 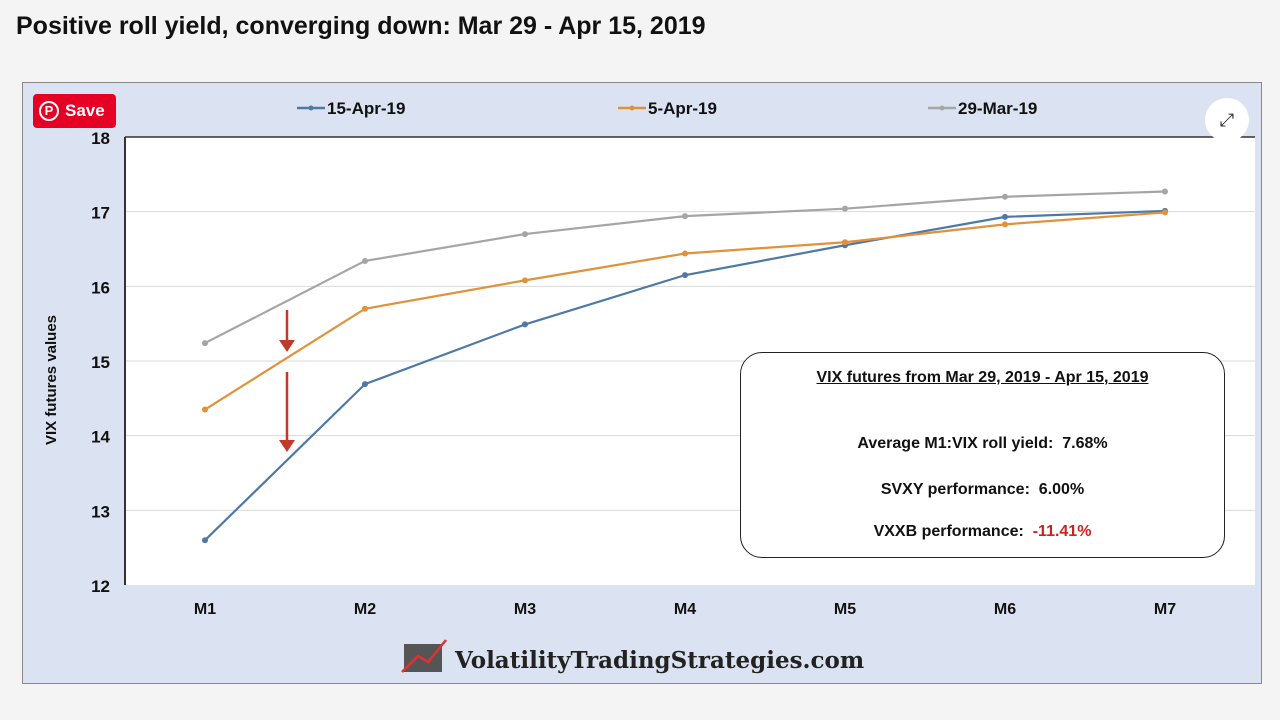 What do you see at coordinates (1062, 531) in the screenshot?
I see `vxxb-value: -11.41%` at bounding box center [1062, 531].